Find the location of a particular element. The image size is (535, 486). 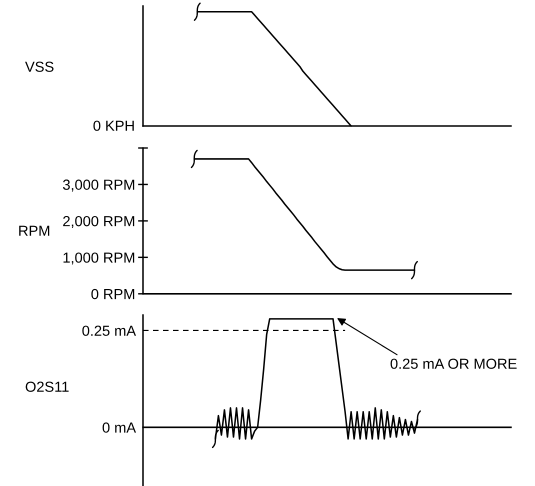

y-axis-title: O2S11 is located at coordinates (47, 387).